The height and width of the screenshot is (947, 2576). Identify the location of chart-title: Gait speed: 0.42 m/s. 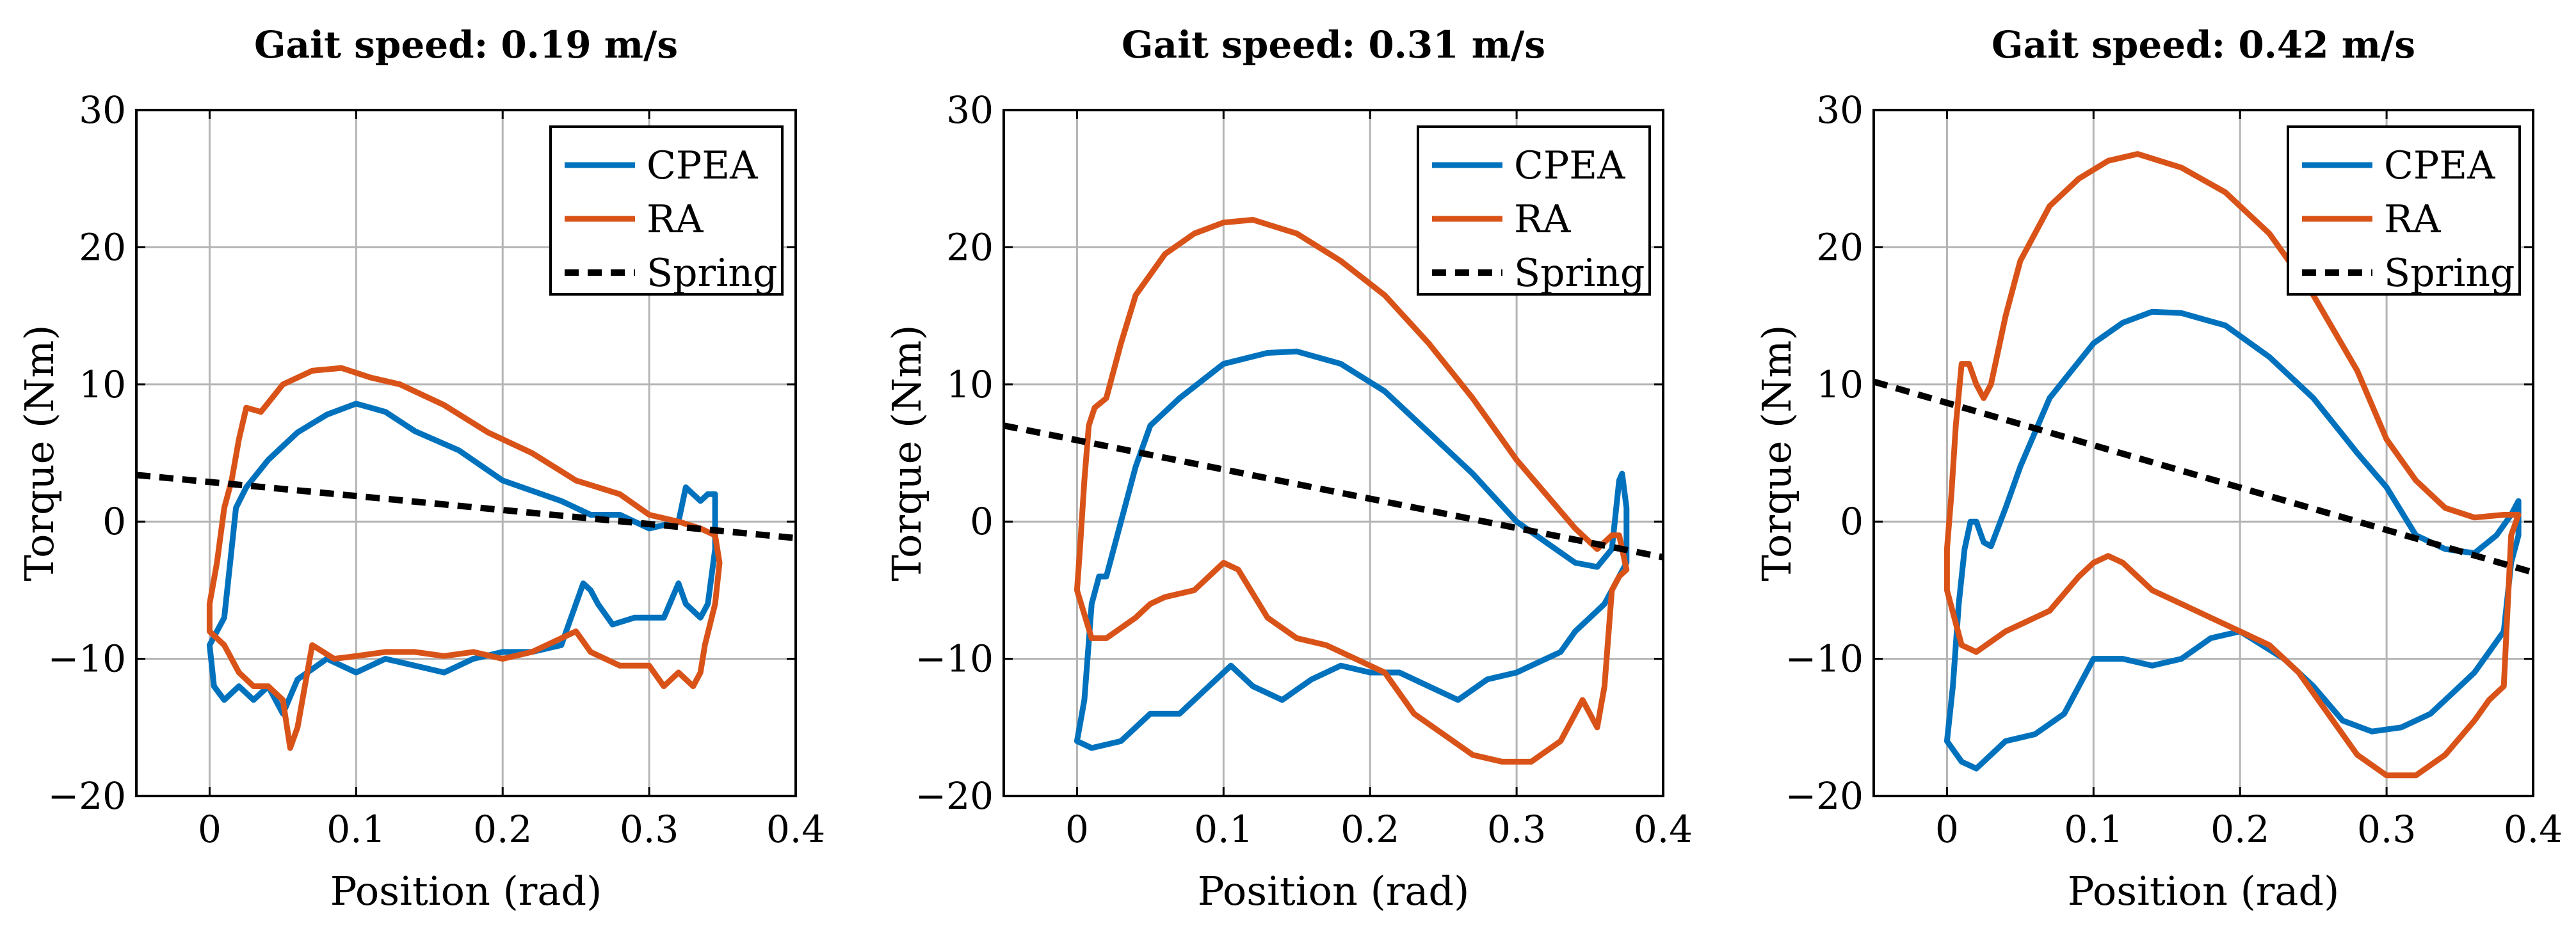
(2203, 45).